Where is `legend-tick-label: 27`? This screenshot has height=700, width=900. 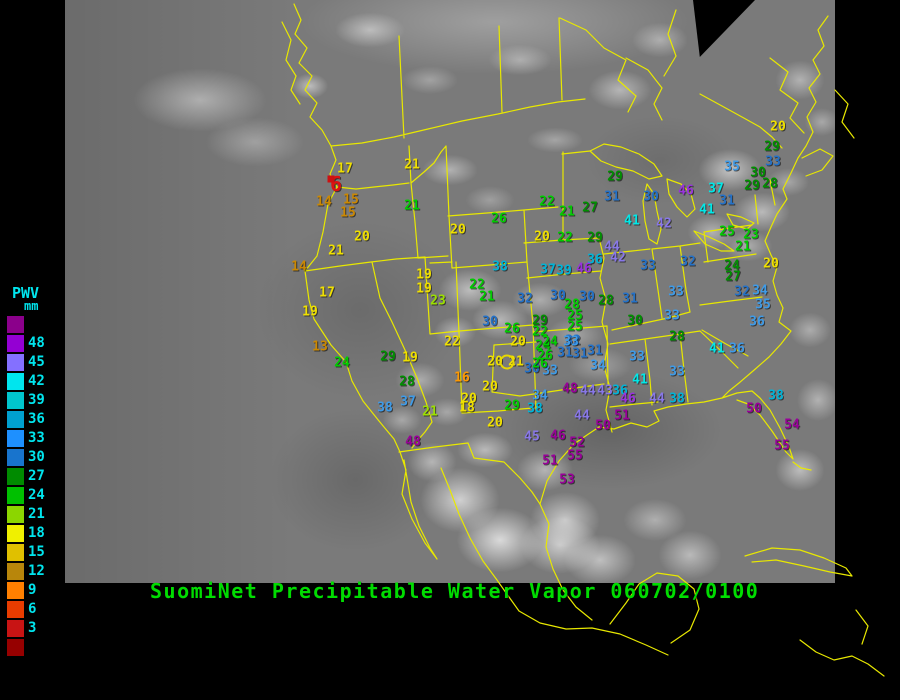
legend-tick-label: 27 is located at coordinates (36, 476).